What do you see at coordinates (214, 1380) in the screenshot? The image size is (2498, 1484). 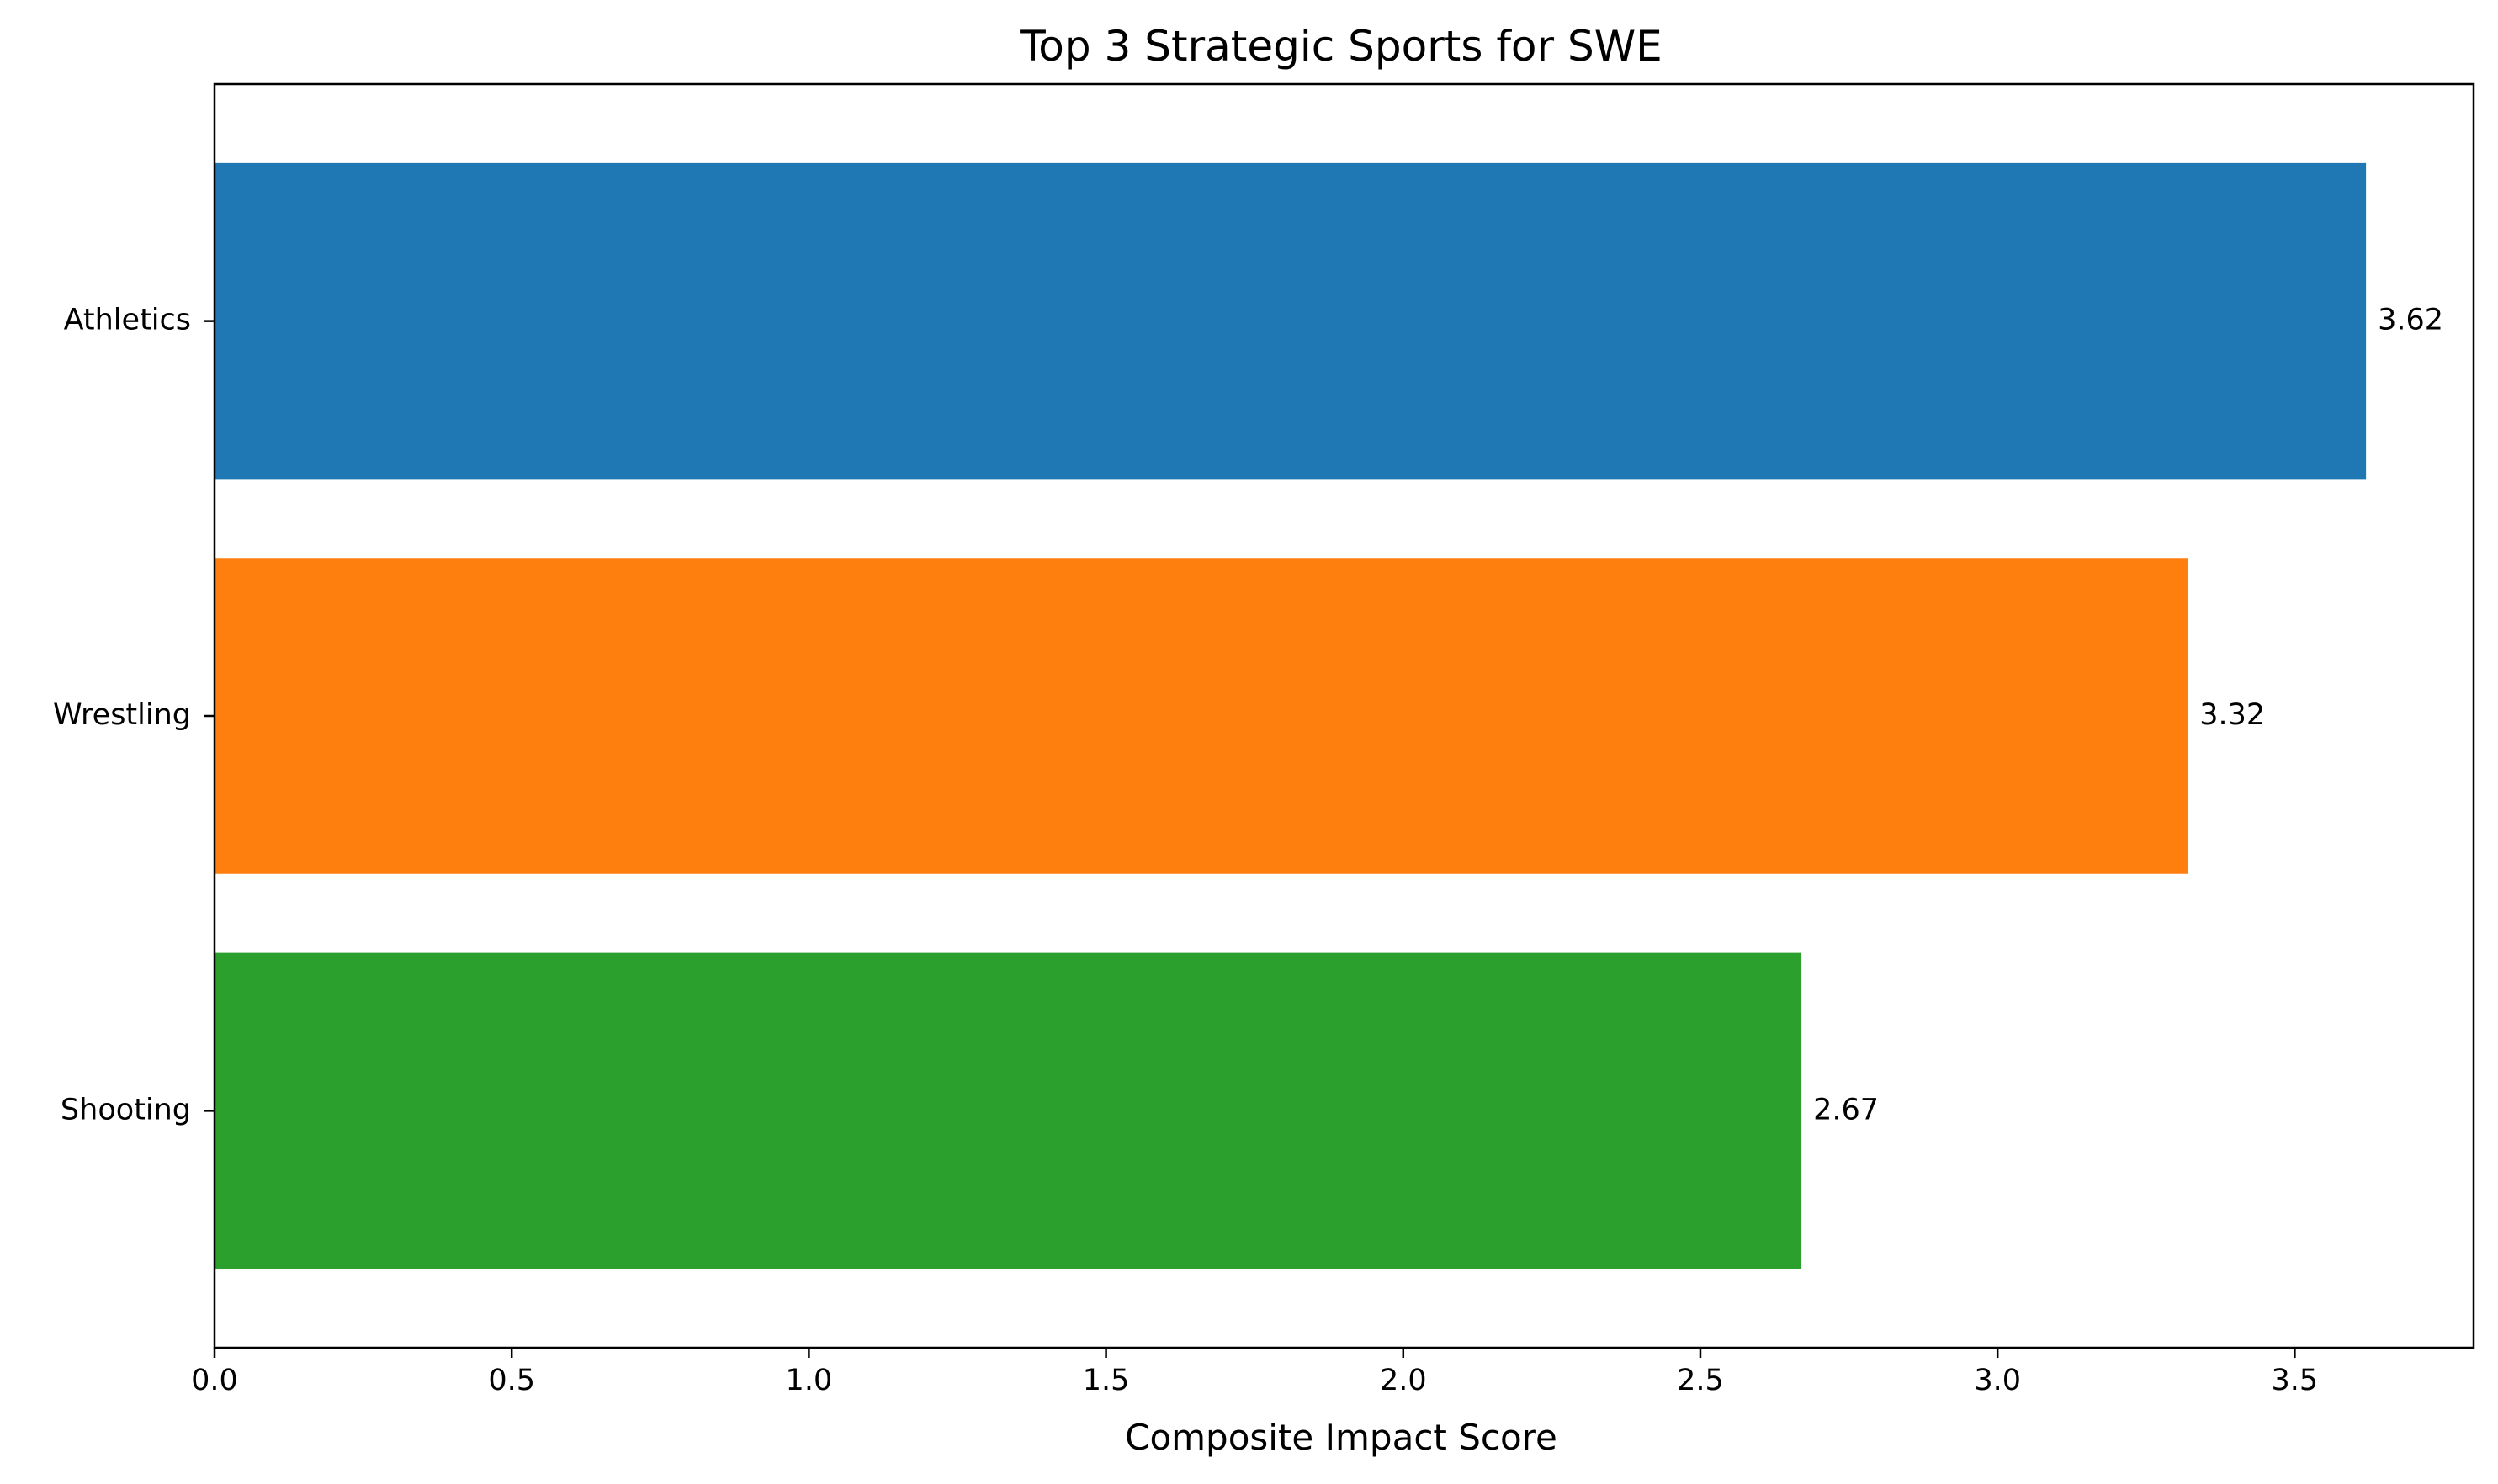 I see `x-tick-label: 0.0` at bounding box center [214, 1380].